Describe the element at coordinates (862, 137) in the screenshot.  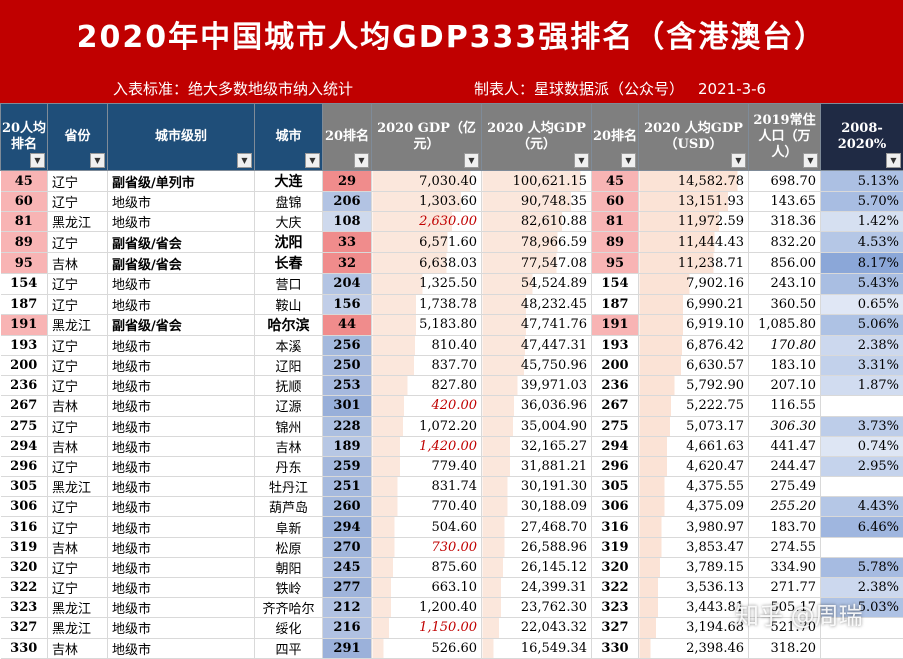
I see `header-pct: 2008-2020%▼` at that location.